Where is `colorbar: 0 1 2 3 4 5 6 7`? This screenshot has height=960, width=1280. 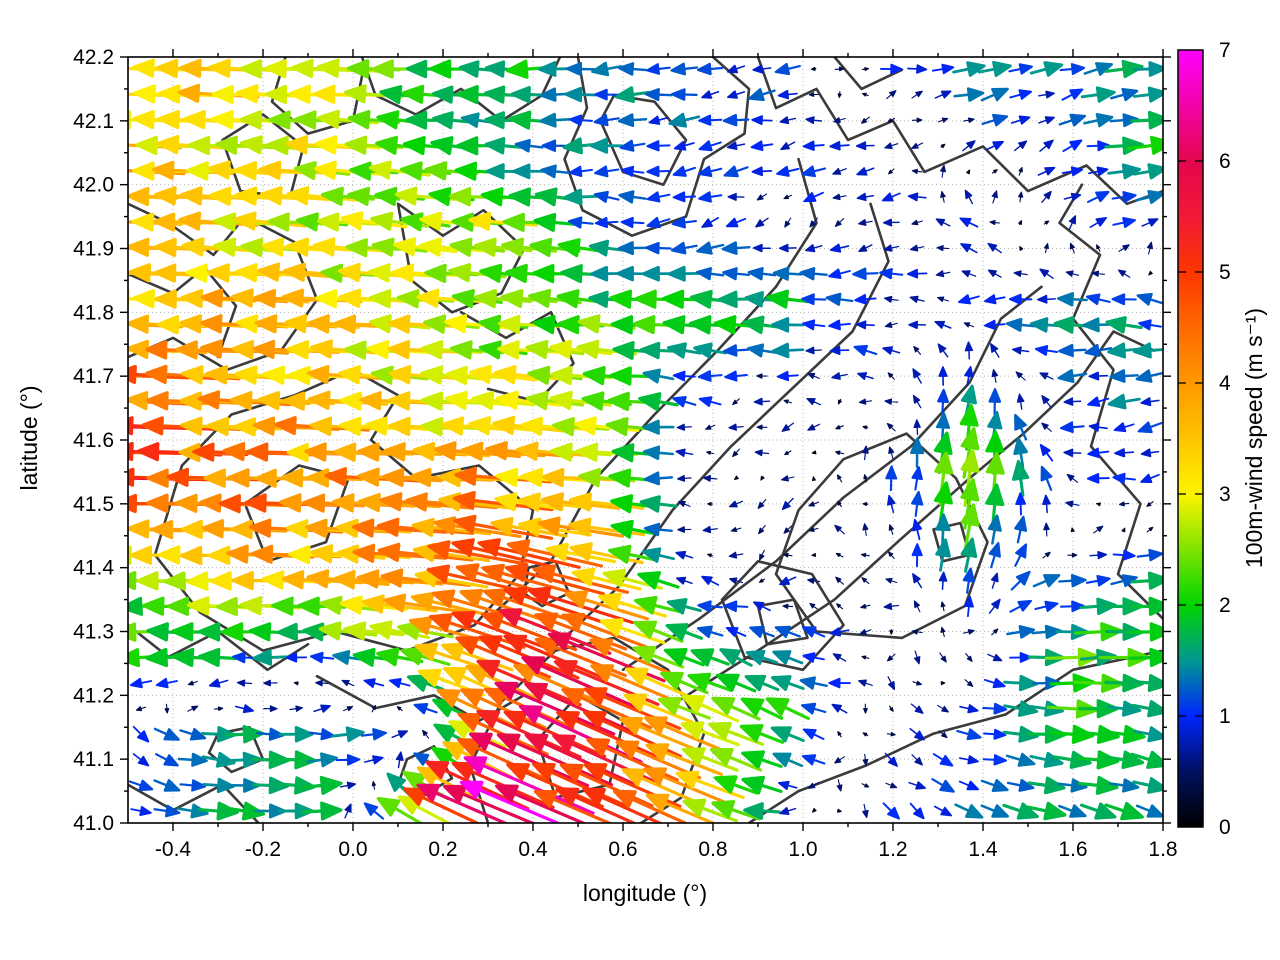
colorbar: 0 1 2 3 4 5 6 7 is located at coordinates (1204, 439).